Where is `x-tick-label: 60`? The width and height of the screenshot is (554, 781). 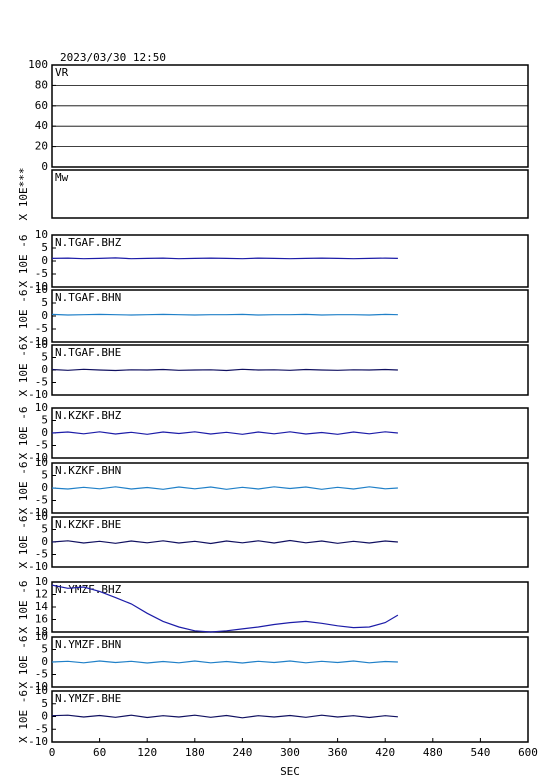
x-tick-label: 60 is located at coordinates (99, 752).